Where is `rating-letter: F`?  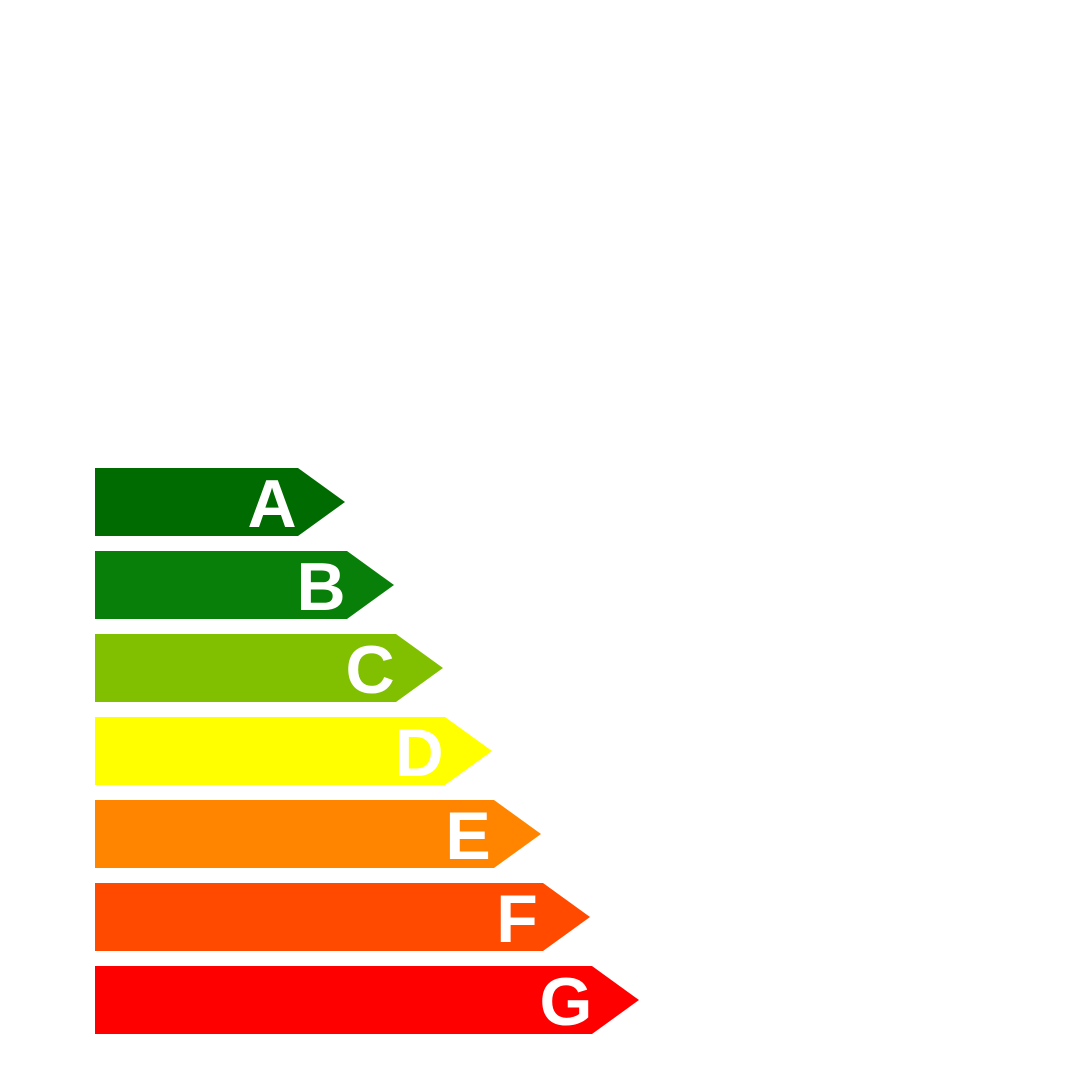 rating-letter: F is located at coordinates (517, 919).